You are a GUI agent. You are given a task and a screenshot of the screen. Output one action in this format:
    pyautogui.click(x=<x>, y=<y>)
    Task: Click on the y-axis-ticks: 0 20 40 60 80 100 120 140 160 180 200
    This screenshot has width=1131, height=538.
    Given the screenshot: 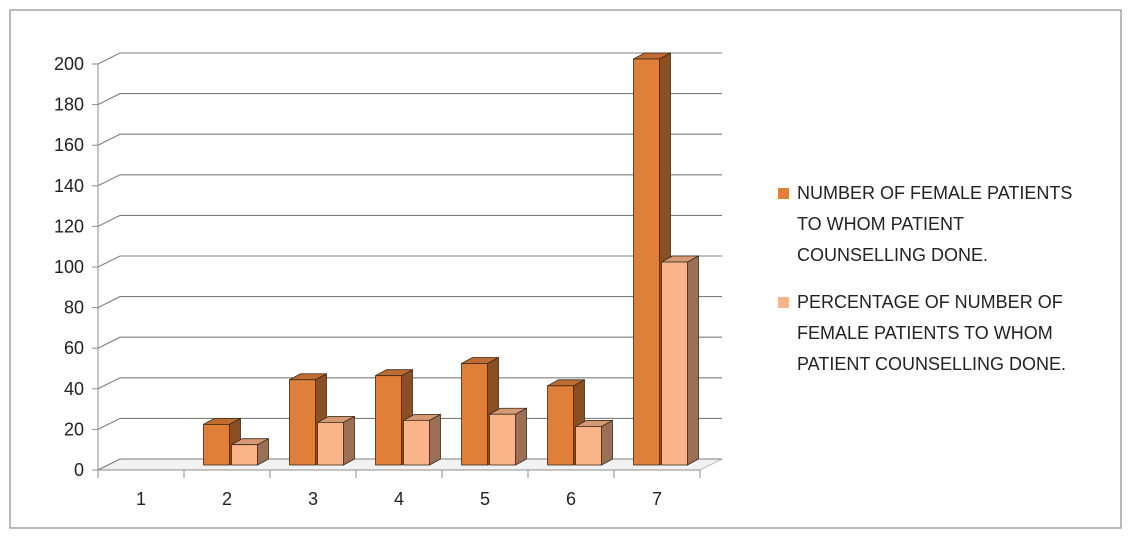 What is the action you would take?
    pyautogui.click(x=76, y=267)
    